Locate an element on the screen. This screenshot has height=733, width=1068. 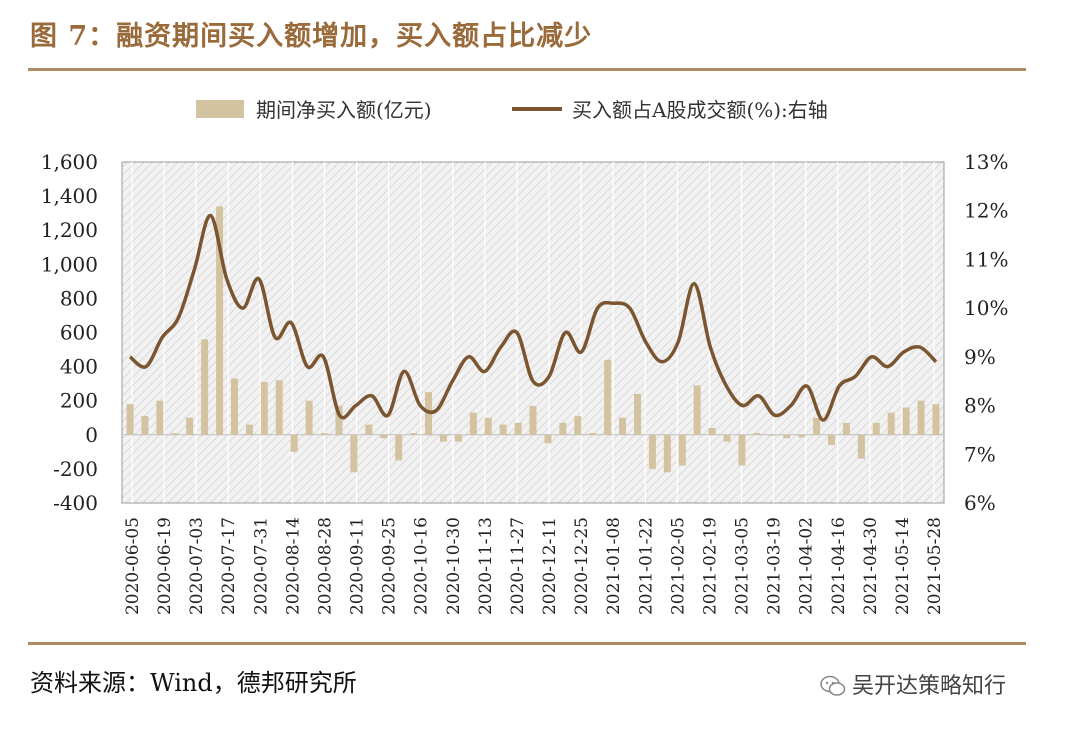
x-tick-label: 2020-07-31 is located at coordinates (261, 566).